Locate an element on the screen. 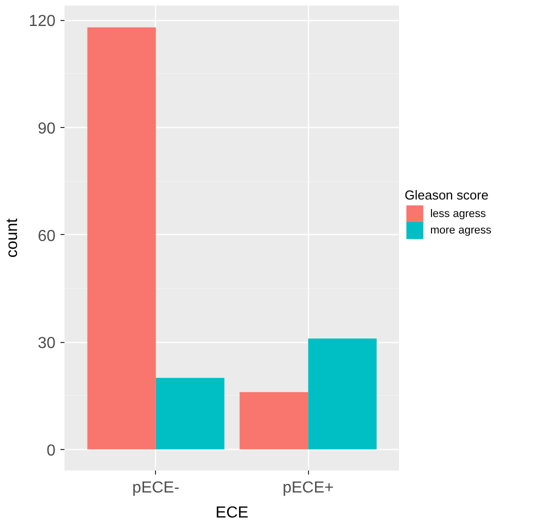  x-tick-label: pECE+ is located at coordinates (308, 488).